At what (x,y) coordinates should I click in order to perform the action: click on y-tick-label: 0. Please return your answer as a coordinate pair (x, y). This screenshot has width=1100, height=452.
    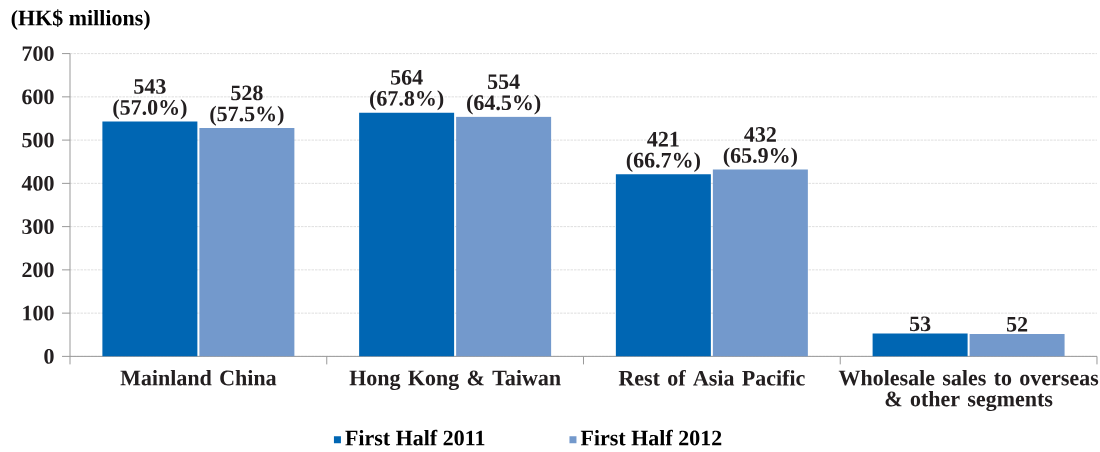
    Looking at the image, I should click on (49, 356).